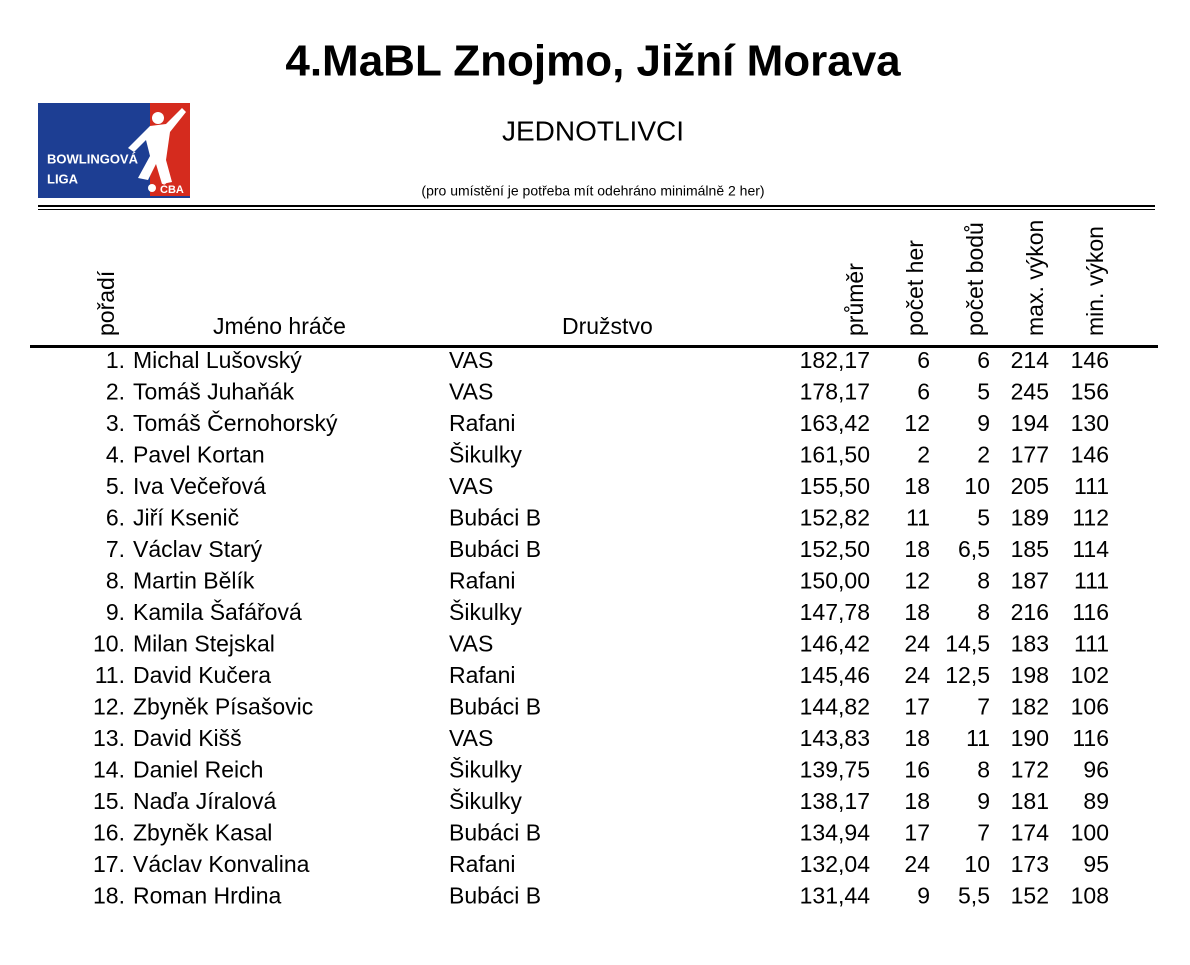 The width and height of the screenshot is (1190, 965). What do you see at coordinates (106, 303) in the screenshot?
I see `column-header: pořadí` at bounding box center [106, 303].